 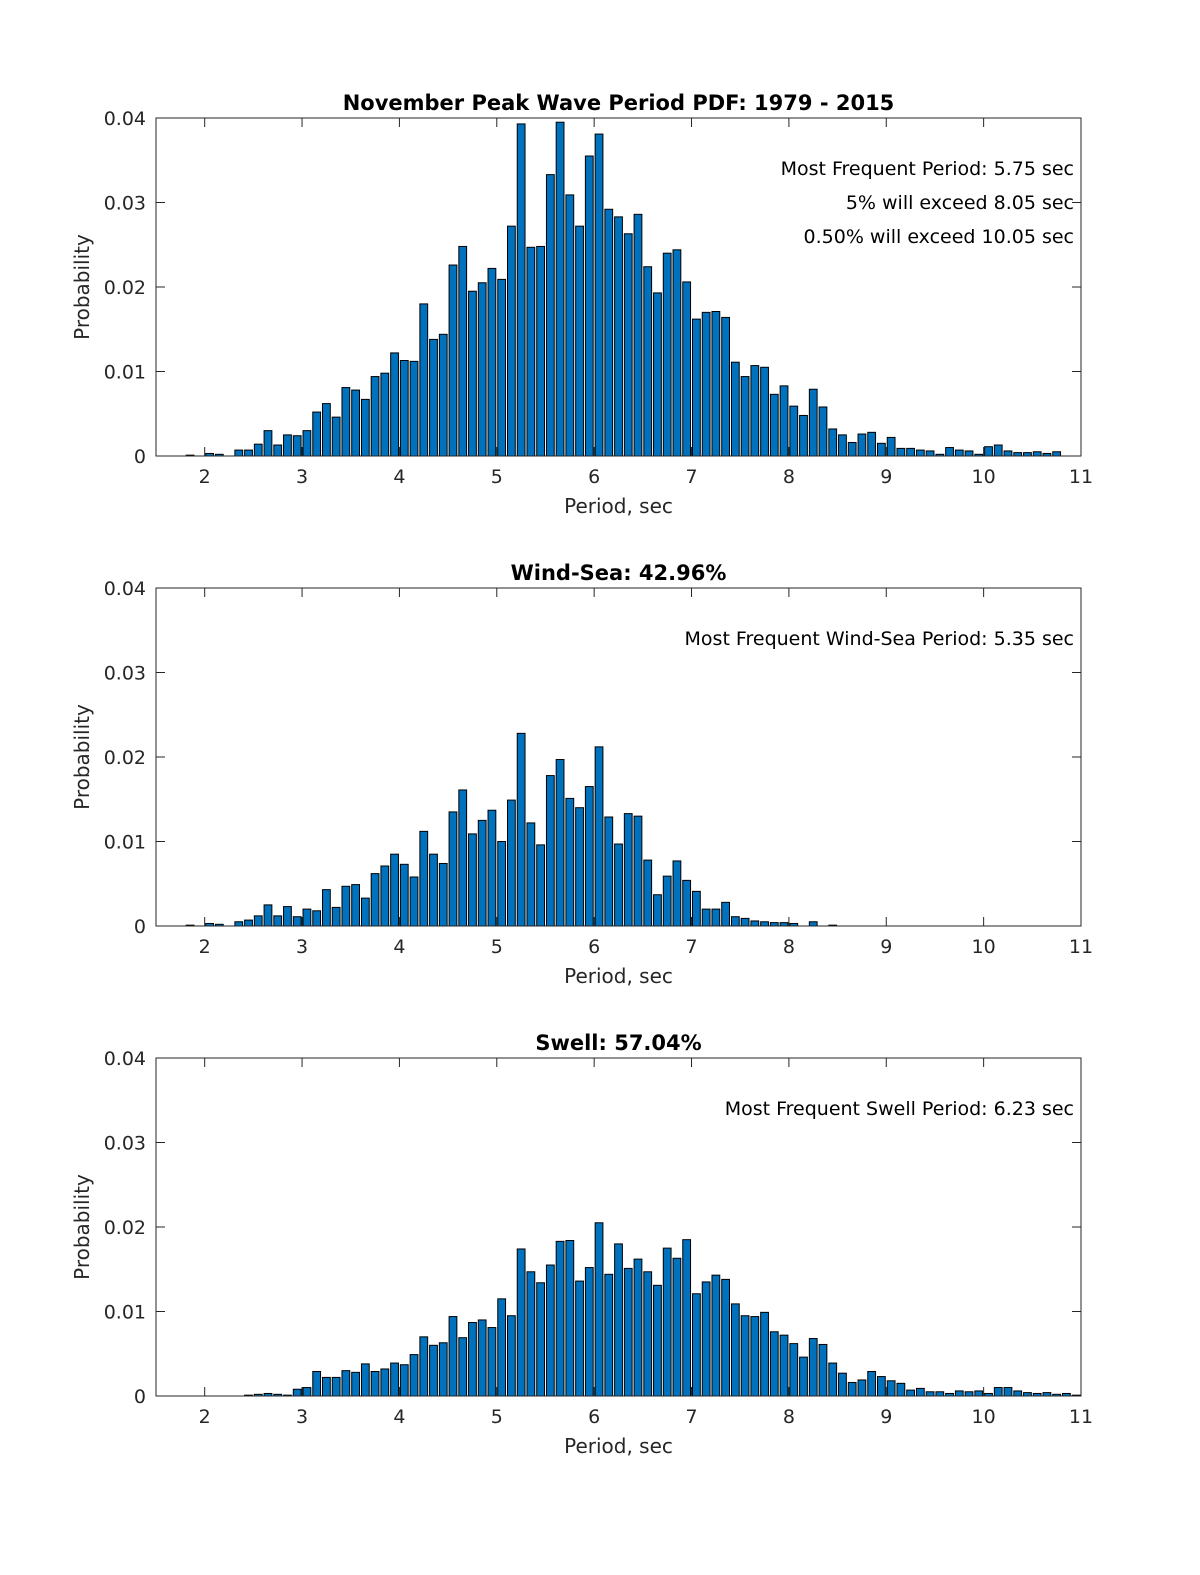 What do you see at coordinates (939, 237) in the screenshot?
I see `plot-1-annotation: 0.50% will exceed 10.05 sec` at bounding box center [939, 237].